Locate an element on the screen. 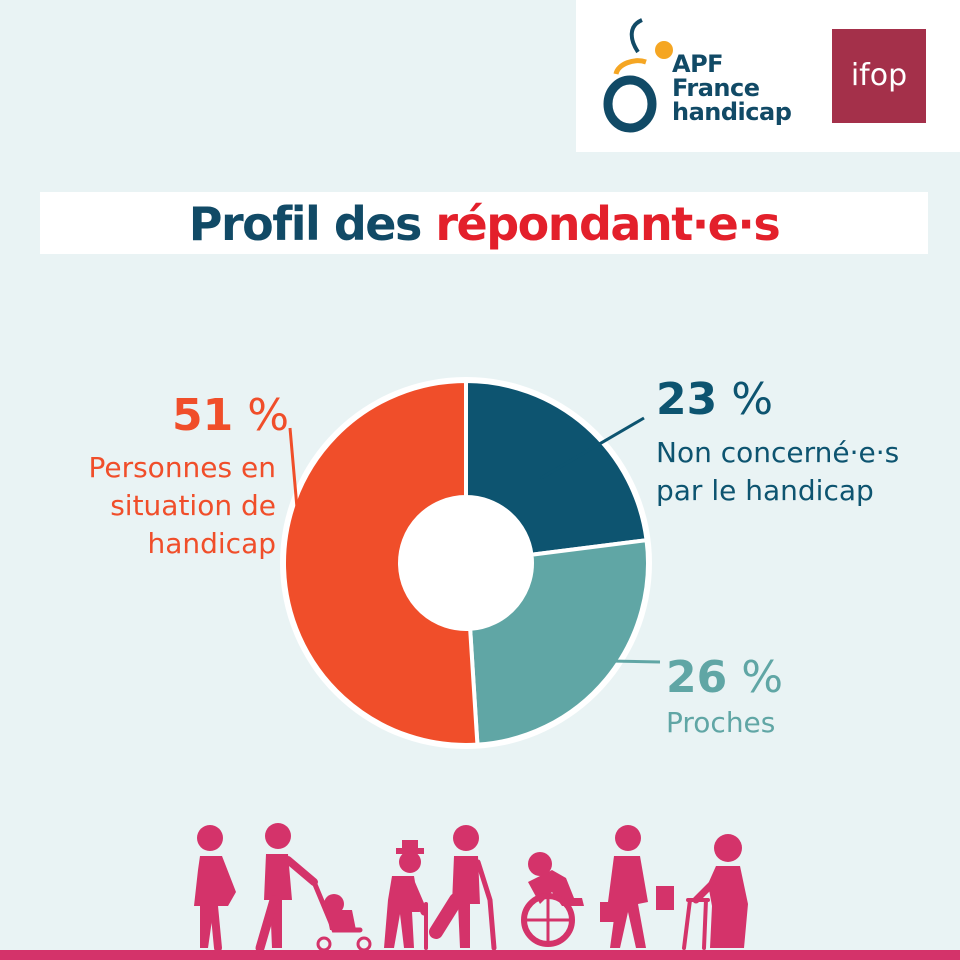  ifop-logo: ifop is located at coordinates (879, 76).